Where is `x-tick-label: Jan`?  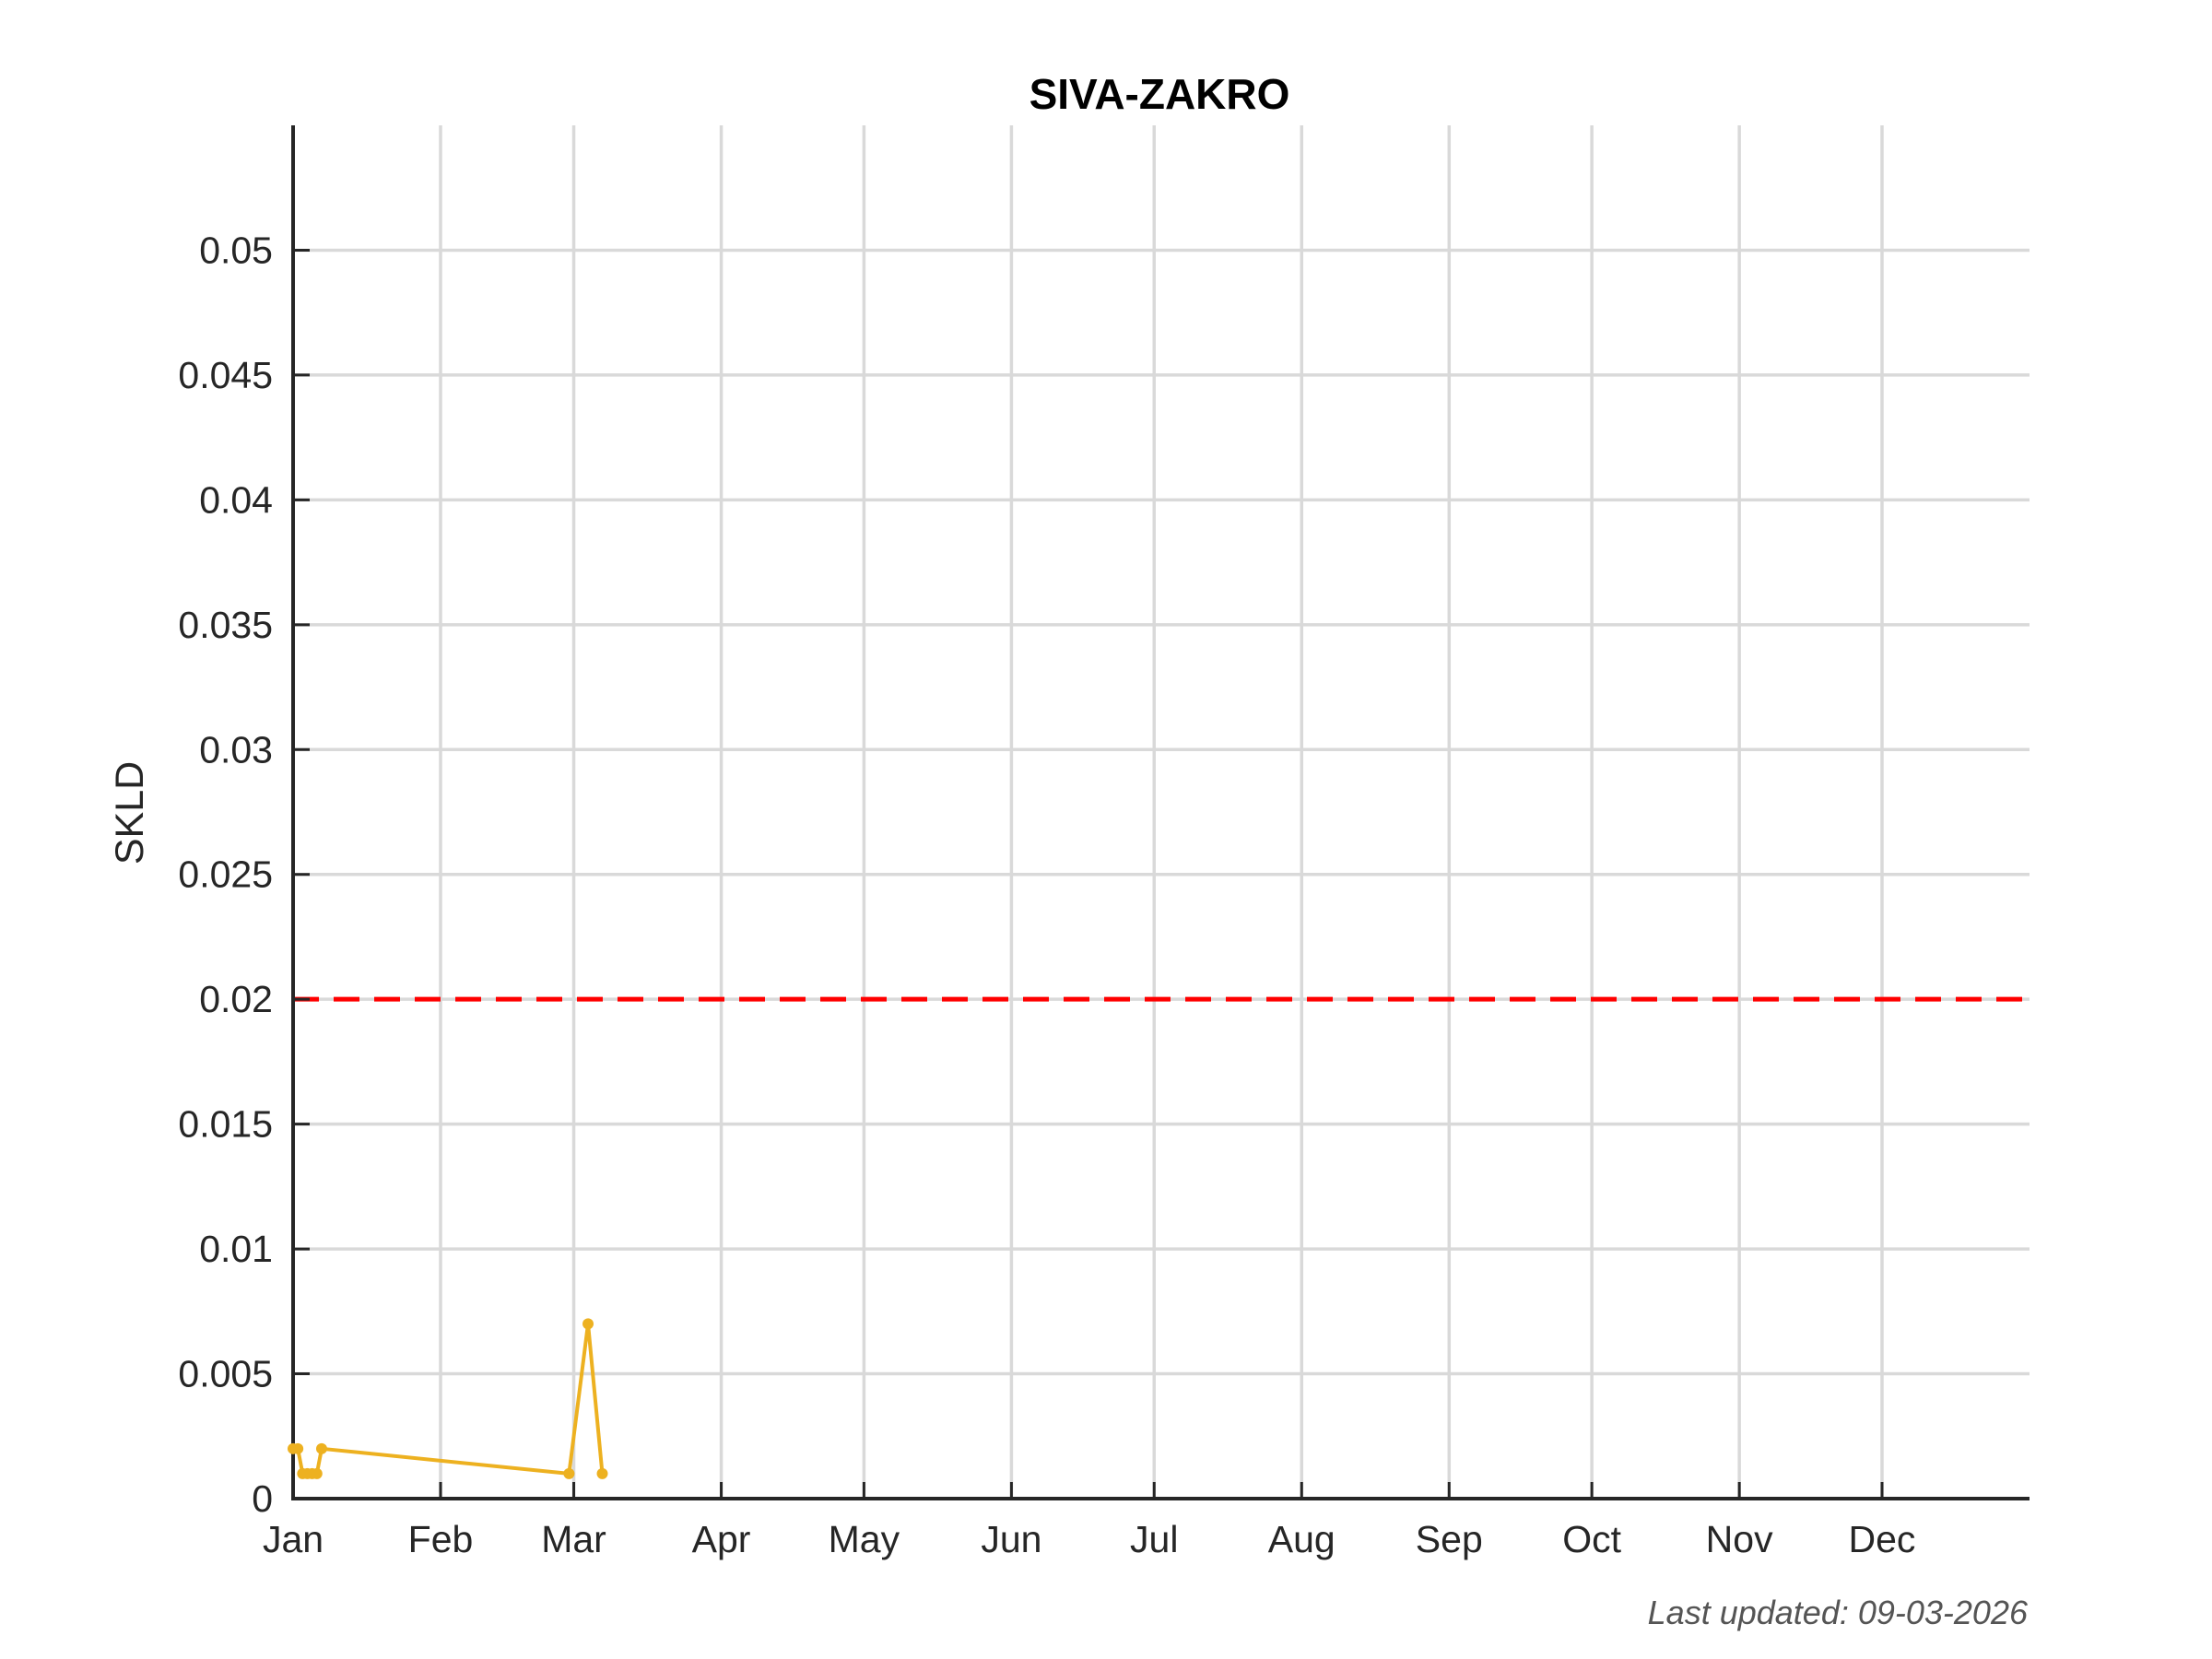
x-tick-label: Jan is located at coordinates (293, 1539).